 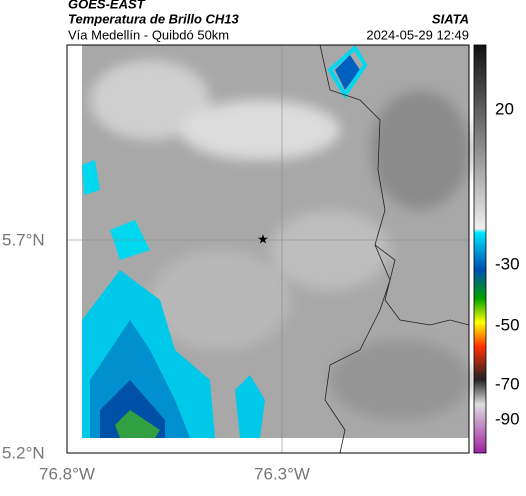 What do you see at coordinates (504, 108) in the screenshot?
I see `colorbar-label: 20` at bounding box center [504, 108].